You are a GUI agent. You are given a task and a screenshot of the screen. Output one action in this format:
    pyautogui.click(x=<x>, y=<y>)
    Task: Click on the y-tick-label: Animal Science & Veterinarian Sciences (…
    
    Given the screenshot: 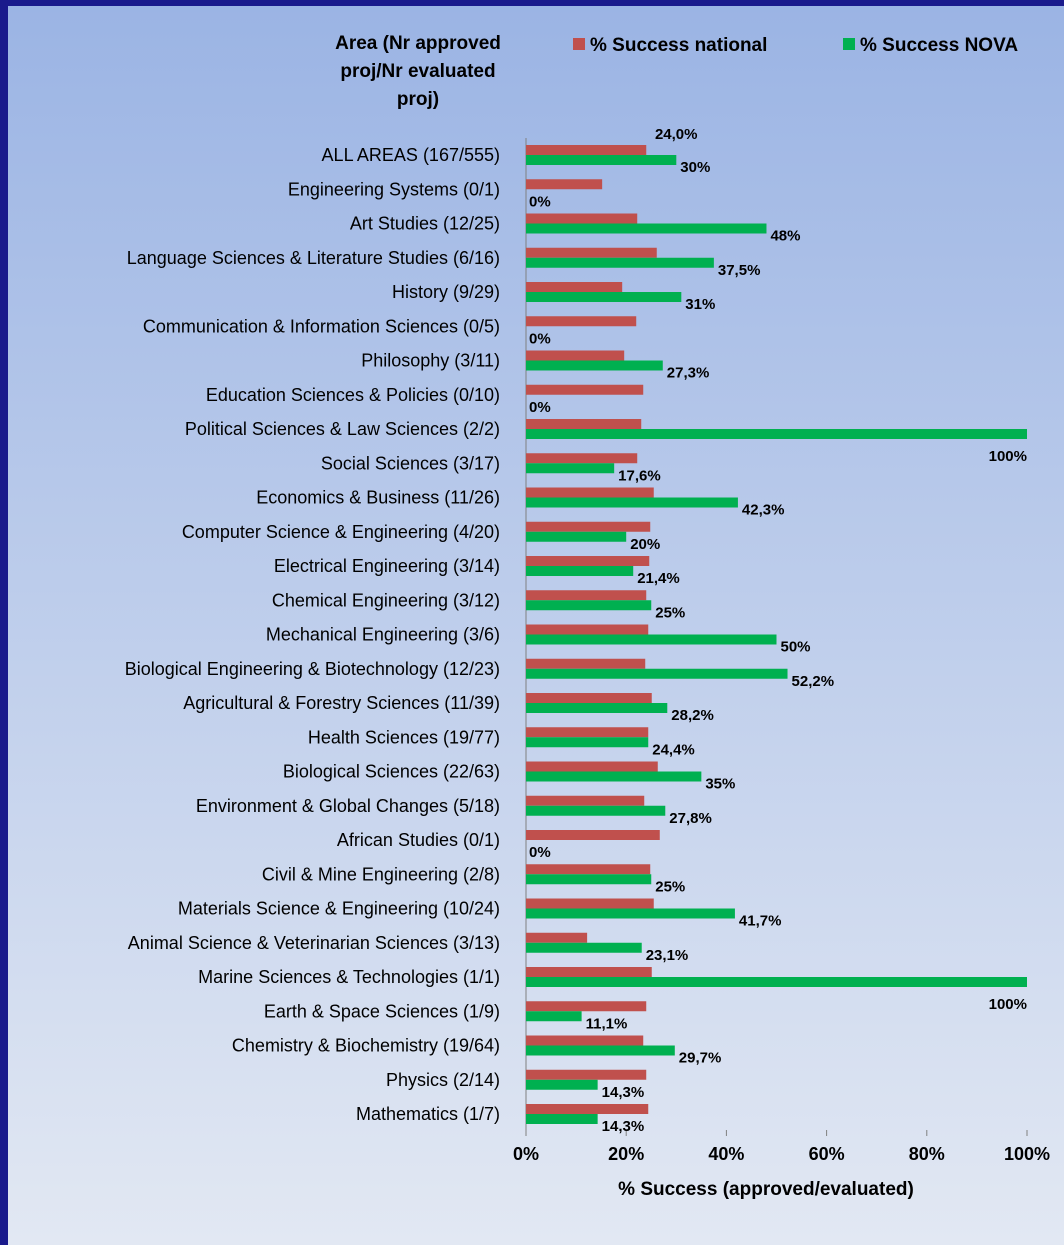 What is the action you would take?
    pyautogui.click(x=314, y=943)
    